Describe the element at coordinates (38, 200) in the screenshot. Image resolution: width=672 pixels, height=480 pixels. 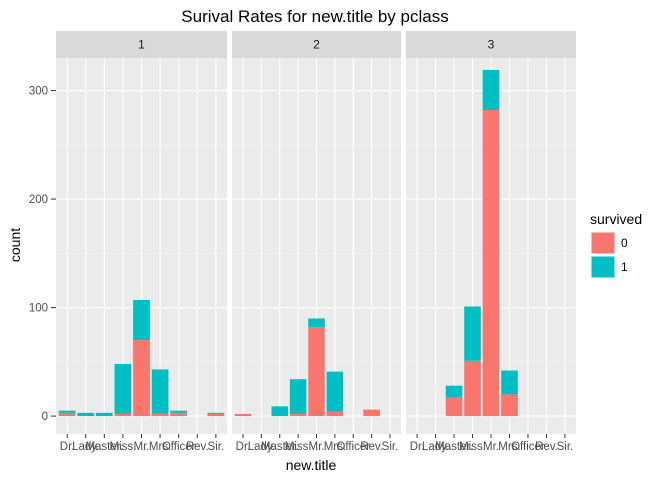
I see `y-tick-label: 200` at that location.